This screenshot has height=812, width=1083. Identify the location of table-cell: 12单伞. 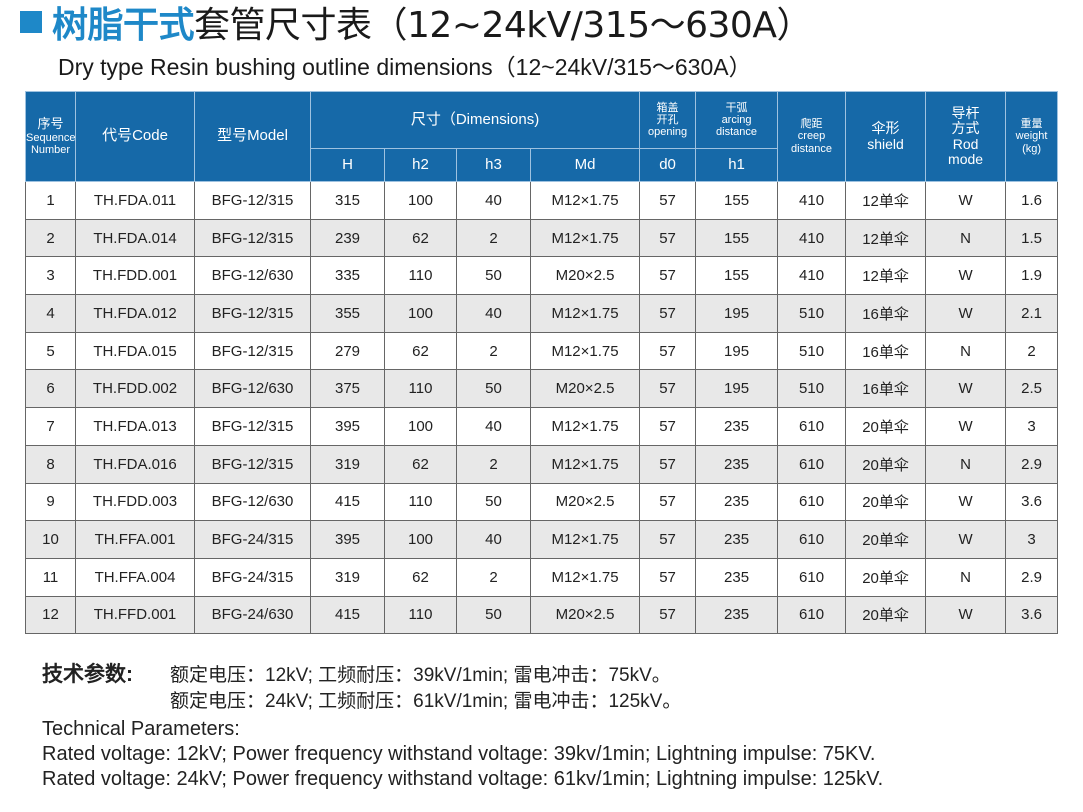
(886, 276).